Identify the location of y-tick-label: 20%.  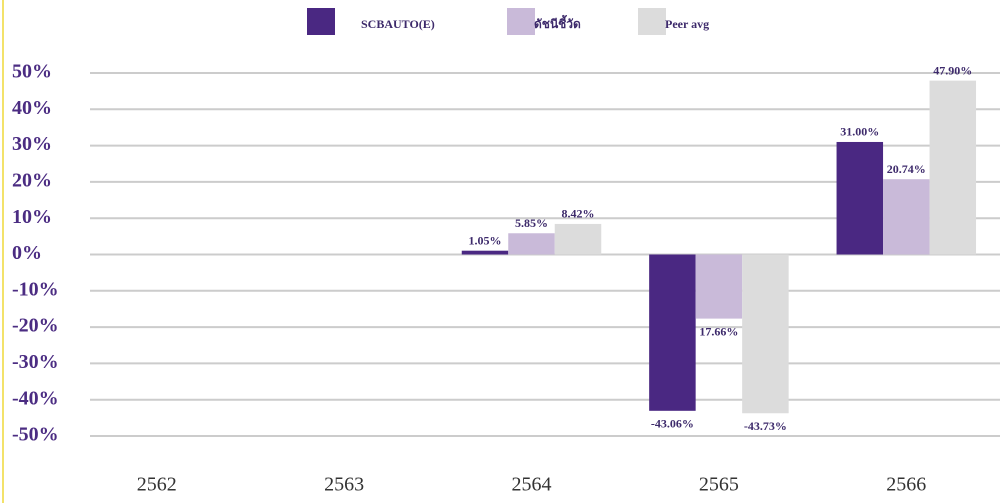
(32, 180).